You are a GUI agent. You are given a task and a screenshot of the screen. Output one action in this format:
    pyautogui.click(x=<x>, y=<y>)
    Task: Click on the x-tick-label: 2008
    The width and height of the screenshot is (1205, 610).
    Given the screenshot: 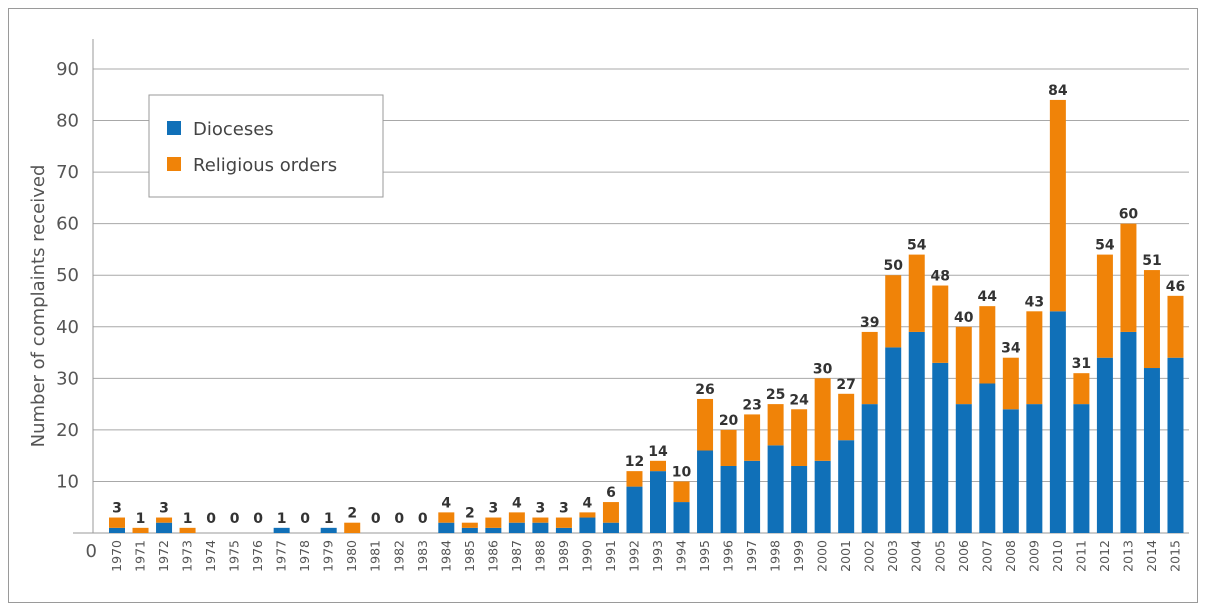 What is the action you would take?
    pyautogui.click(x=1010, y=556)
    